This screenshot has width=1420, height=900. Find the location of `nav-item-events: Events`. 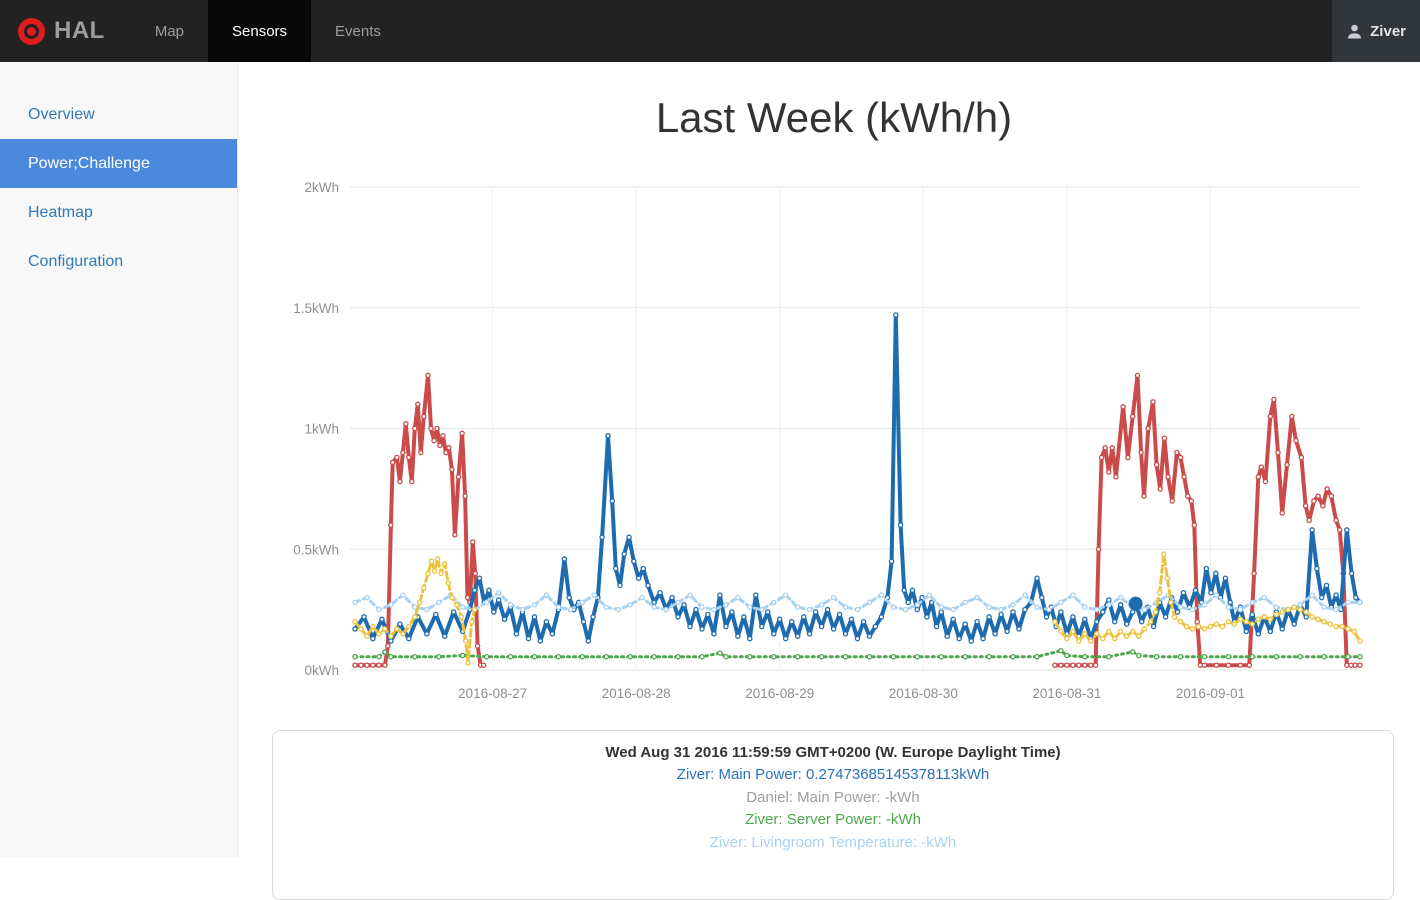

nav-item-events: Events is located at coordinates (358, 31).